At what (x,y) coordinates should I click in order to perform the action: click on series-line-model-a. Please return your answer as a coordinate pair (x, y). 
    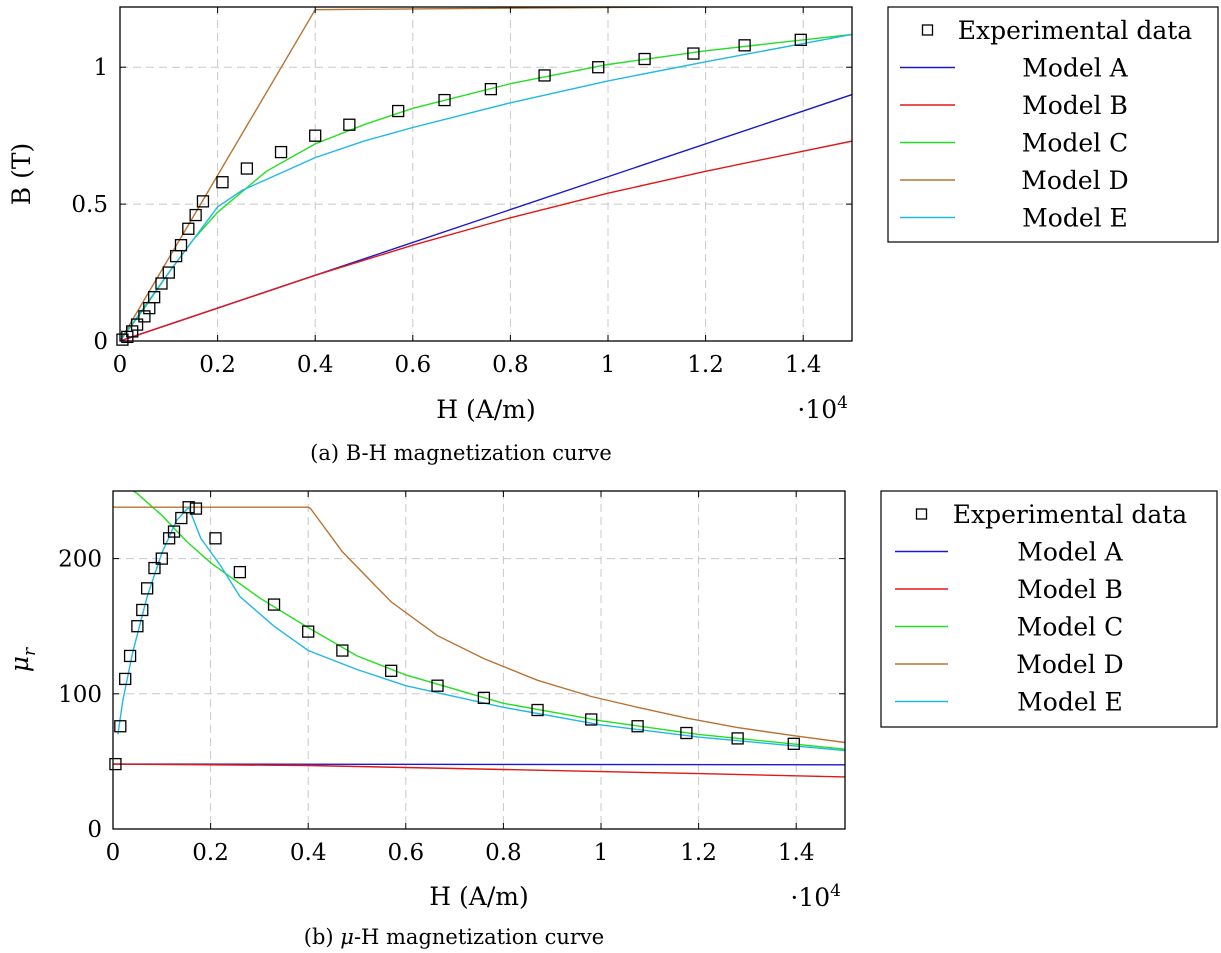
    Looking at the image, I should click on (479, 764).